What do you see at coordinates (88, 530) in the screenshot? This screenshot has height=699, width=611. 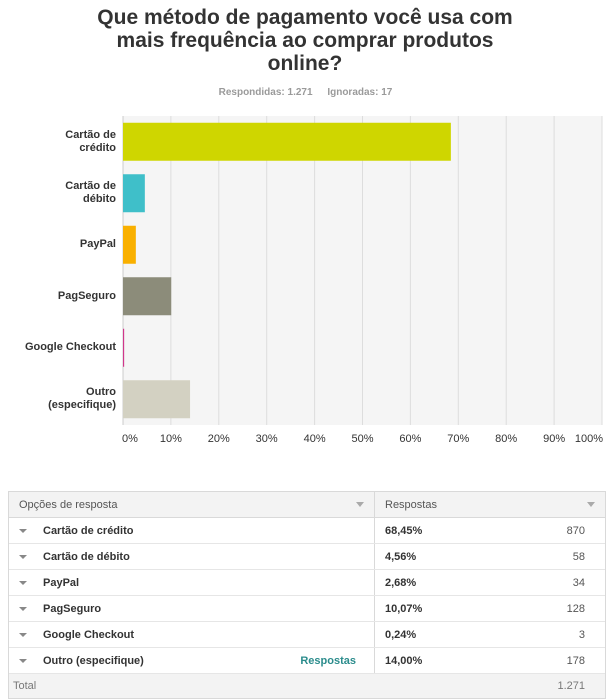 I see `option-name: Cartão de crédito` at bounding box center [88, 530].